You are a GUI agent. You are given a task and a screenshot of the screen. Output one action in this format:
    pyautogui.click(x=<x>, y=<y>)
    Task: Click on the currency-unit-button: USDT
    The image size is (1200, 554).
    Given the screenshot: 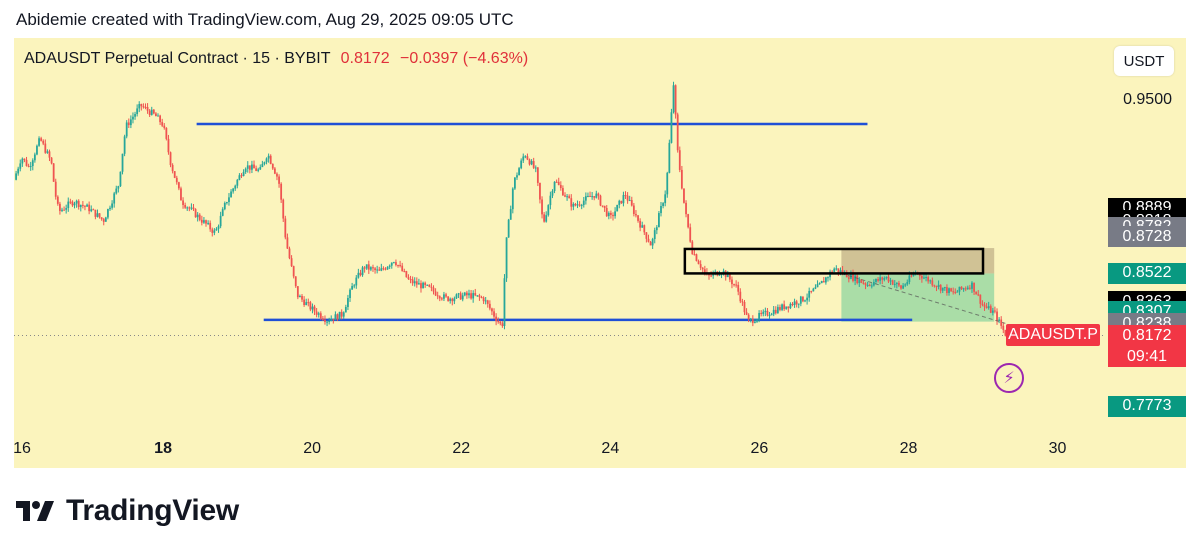 What is the action you would take?
    pyautogui.click(x=1144, y=61)
    